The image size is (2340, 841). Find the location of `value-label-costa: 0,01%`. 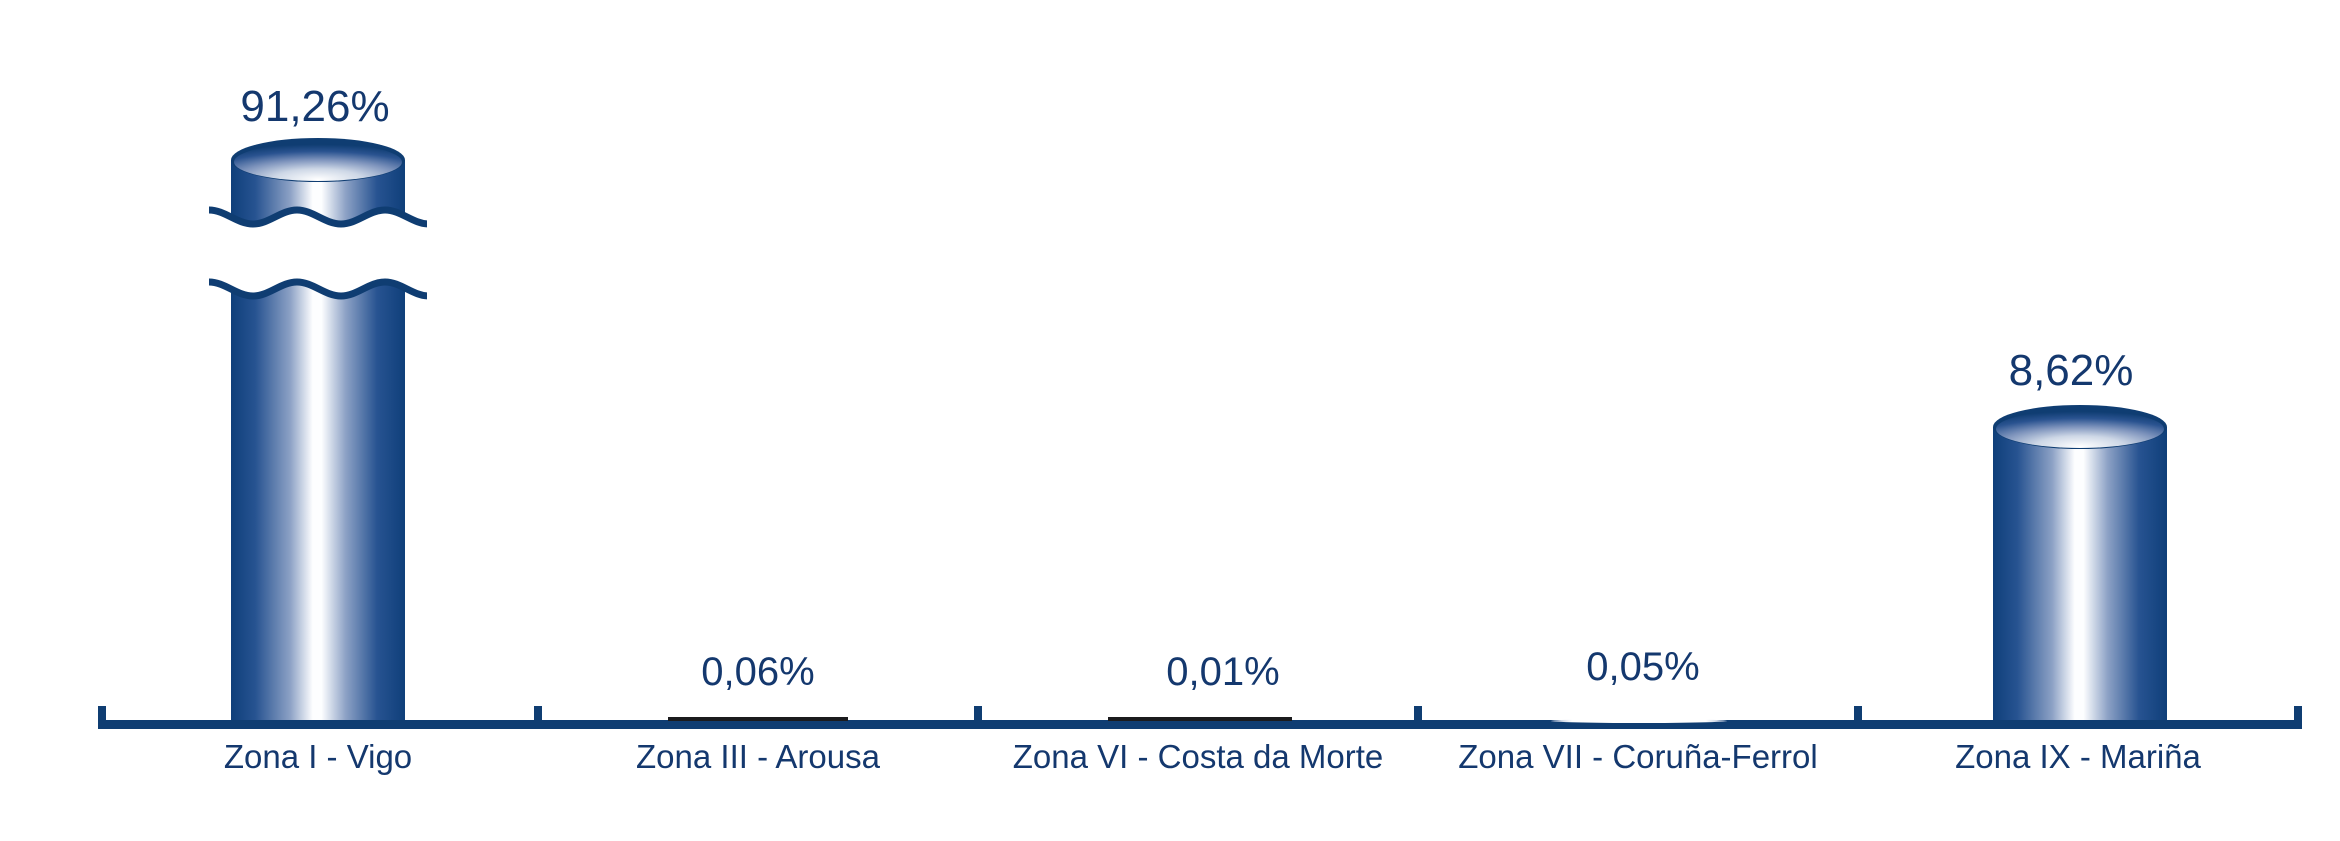

value-label-costa: 0,01% is located at coordinates (1223, 672).